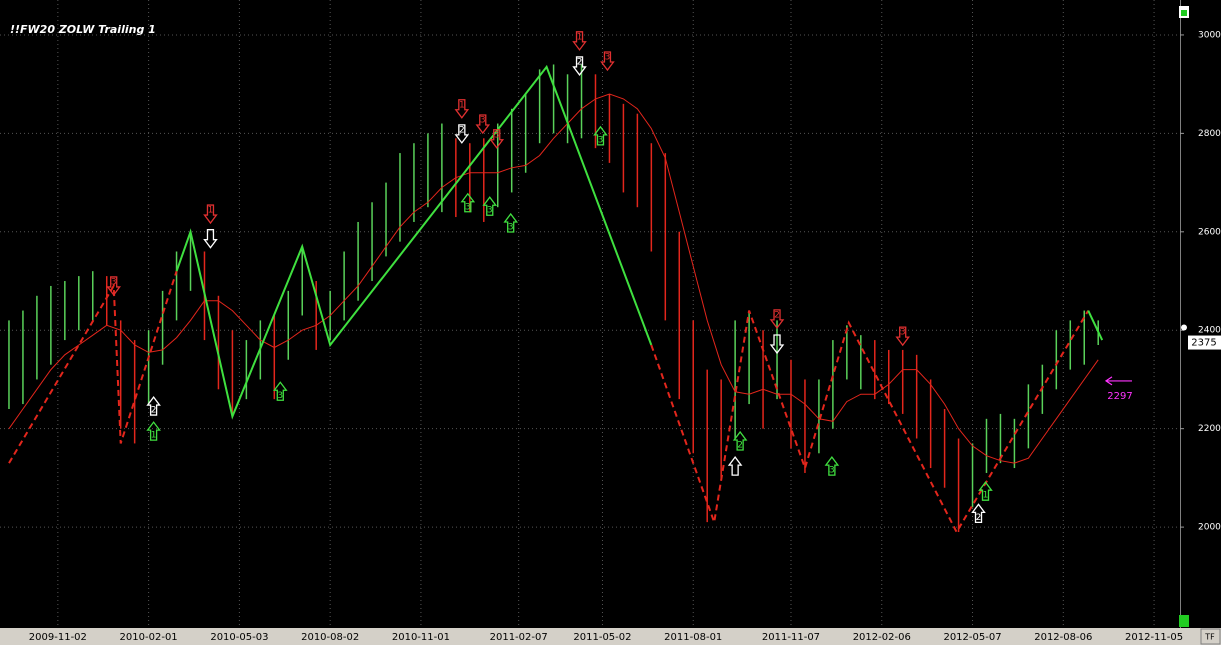 Image resolution: width=1221 pixels, height=645 pixels. I want to click on x-tick-label: 2012-05-07, so click(972, 637).